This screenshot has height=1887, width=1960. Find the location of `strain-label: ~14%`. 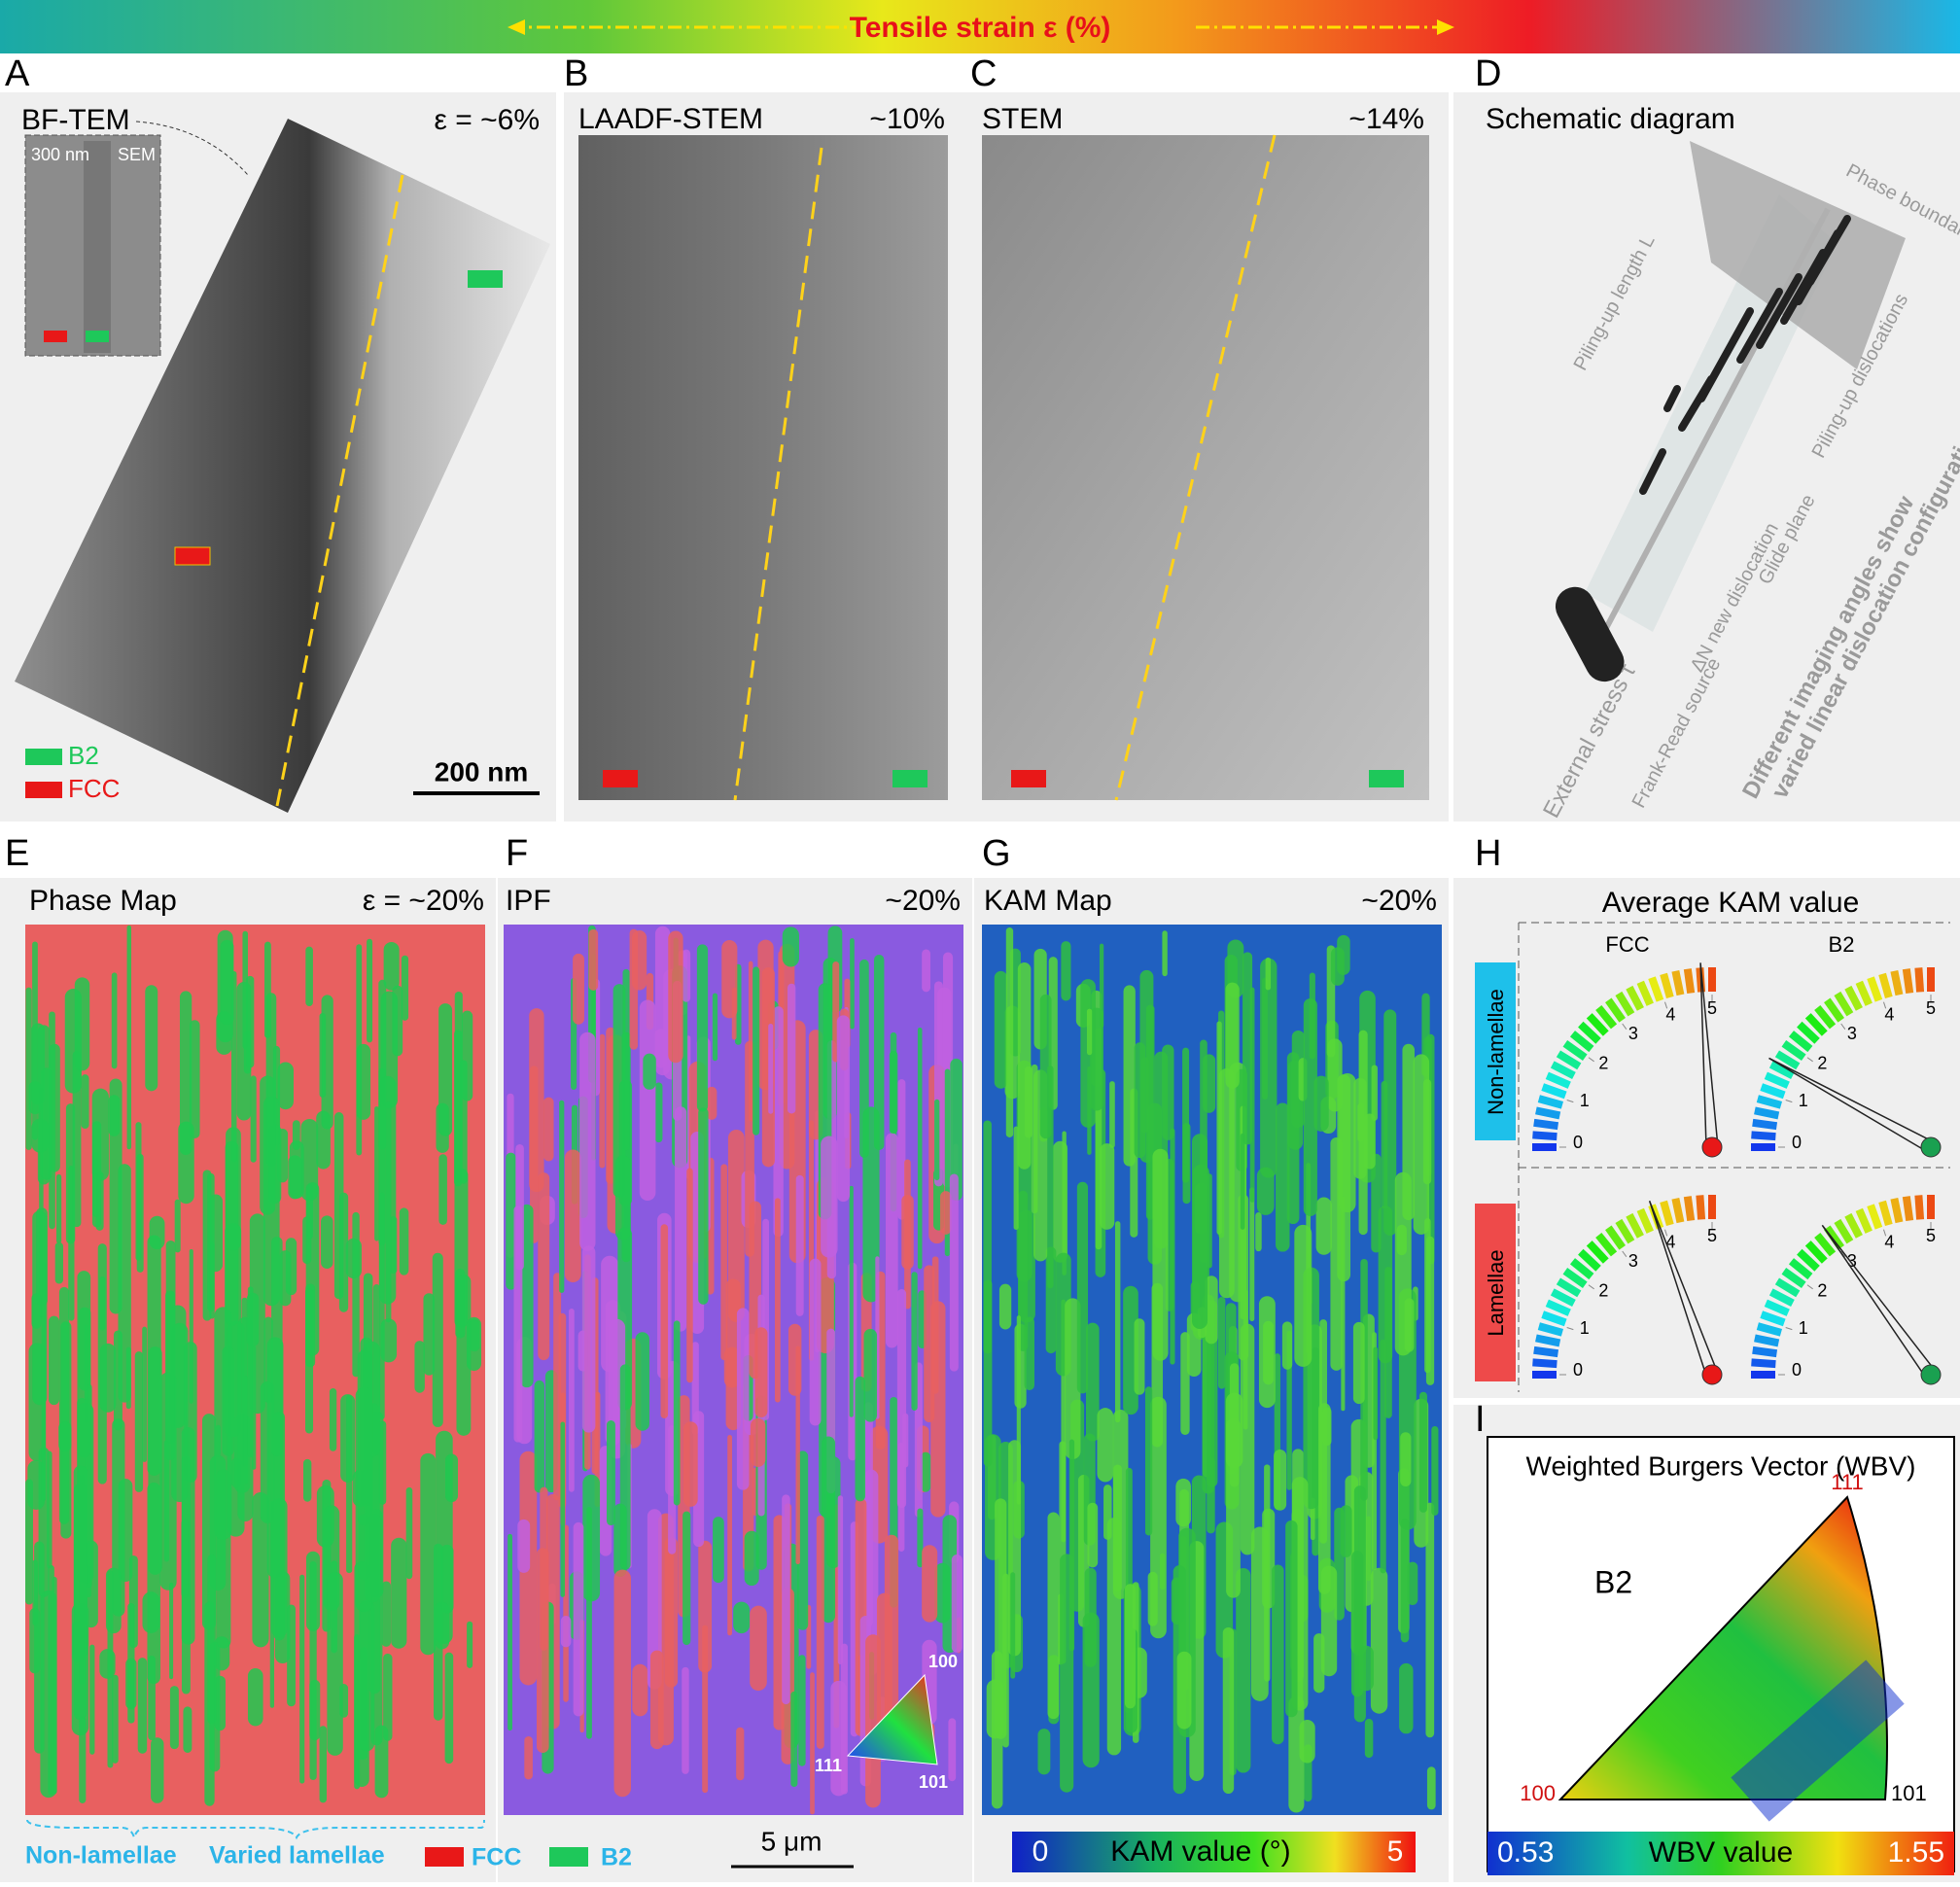

strain-label: ~14% is located at coordinates (1386, 119).